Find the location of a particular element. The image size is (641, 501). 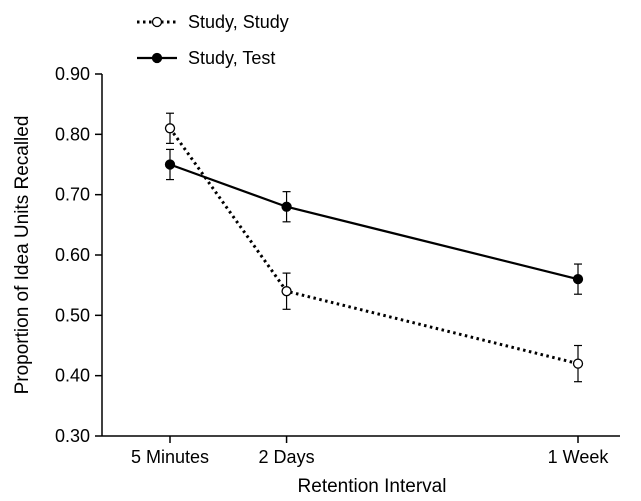

x-tick-label: 5 Minutes is located at coordinates (170, 457).